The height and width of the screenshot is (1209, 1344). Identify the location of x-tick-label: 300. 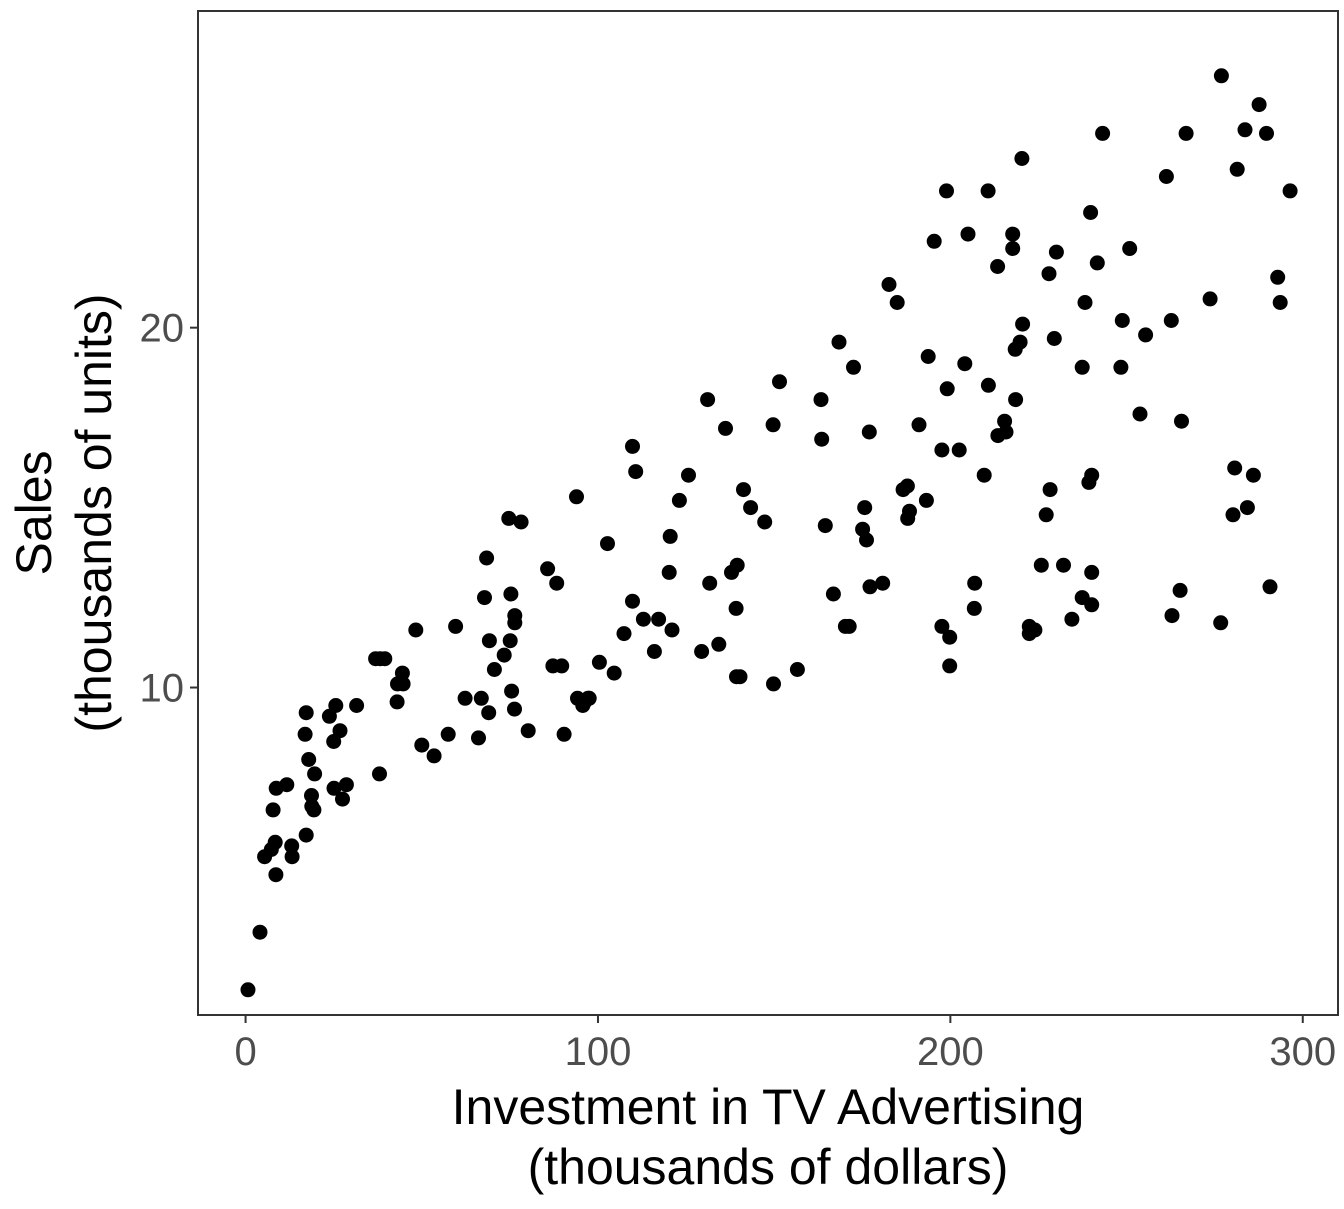
(1302, 1052).